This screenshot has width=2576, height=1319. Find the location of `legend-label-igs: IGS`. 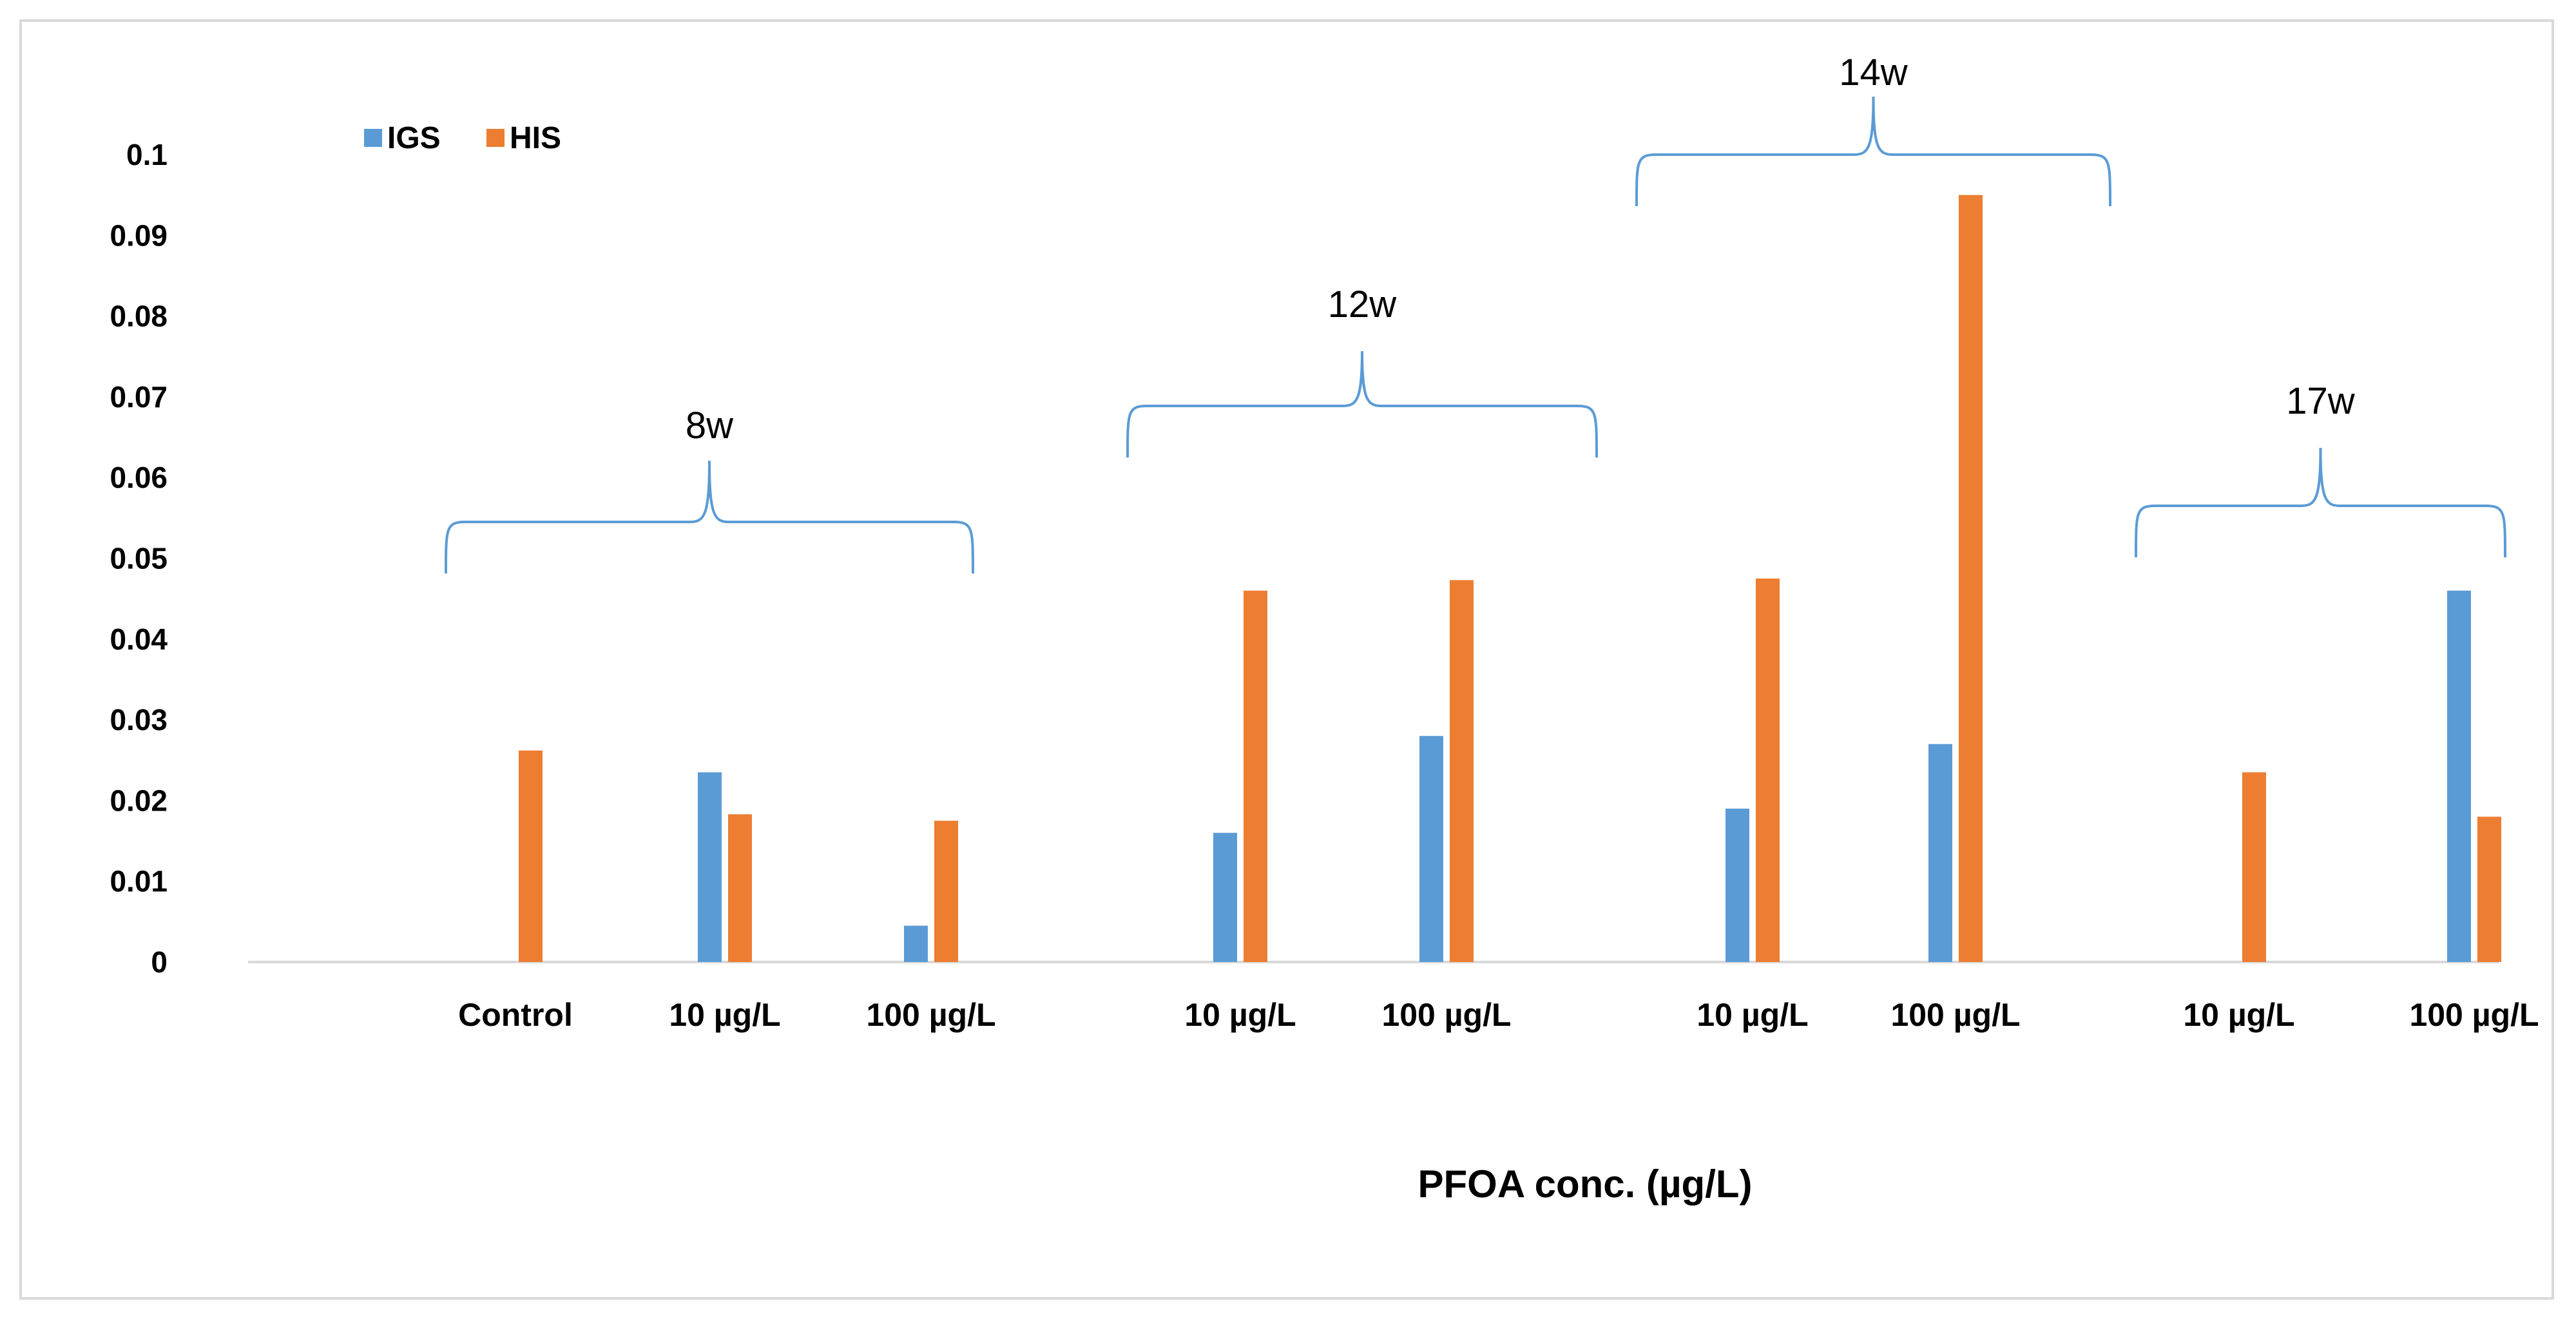

legend-label-igs: IGS is located at coordinates (414, 138).